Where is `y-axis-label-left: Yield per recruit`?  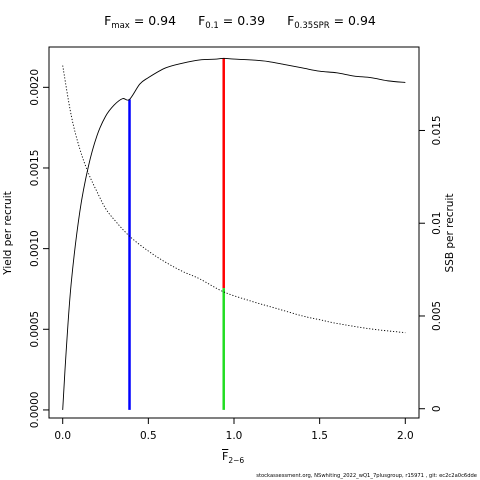
y-axis-label-left: Yield per recruit is located at coordinates (8, 233).